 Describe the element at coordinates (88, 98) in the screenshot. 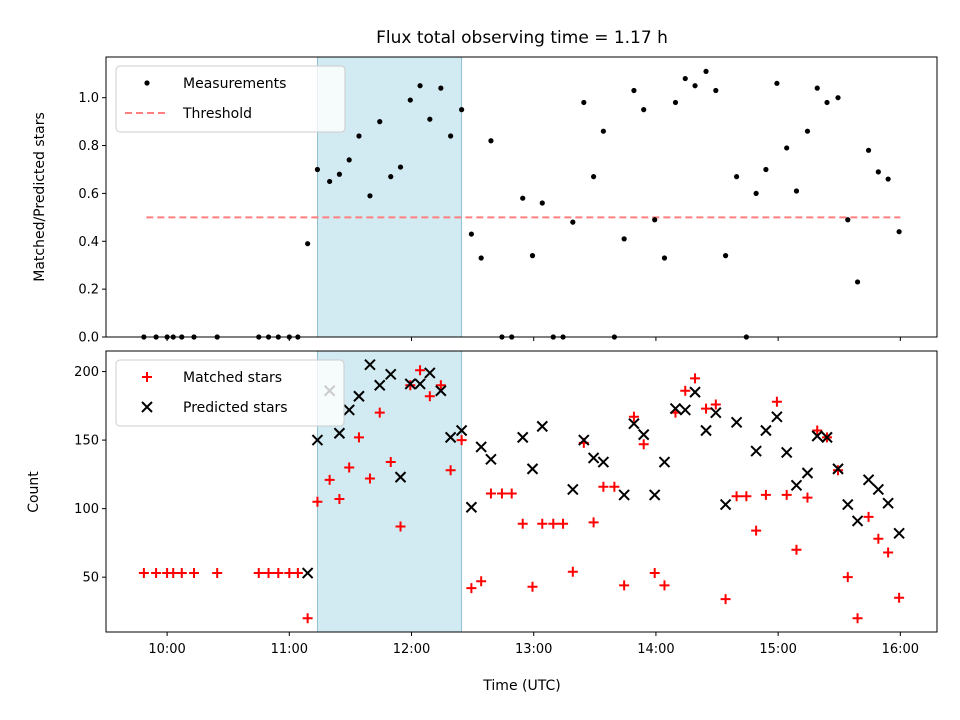

I see `y-tick-label: 1.0` at that location.